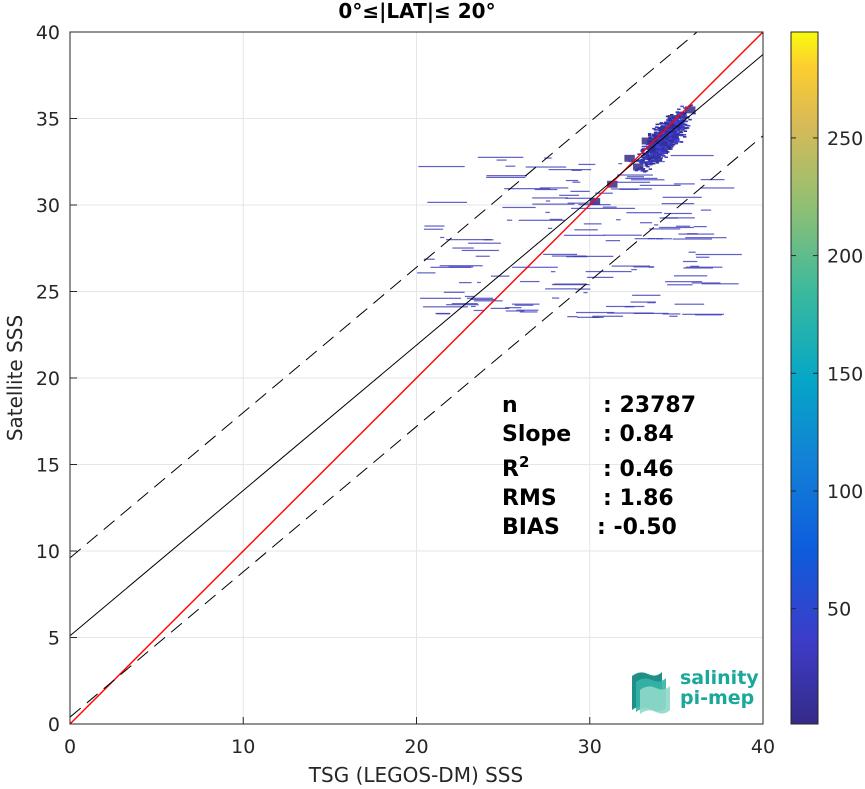  What do you see at coordinates (70, 747) in the screenshot?
I see `x-tick-label: 0` at bounding box center [70, 747].